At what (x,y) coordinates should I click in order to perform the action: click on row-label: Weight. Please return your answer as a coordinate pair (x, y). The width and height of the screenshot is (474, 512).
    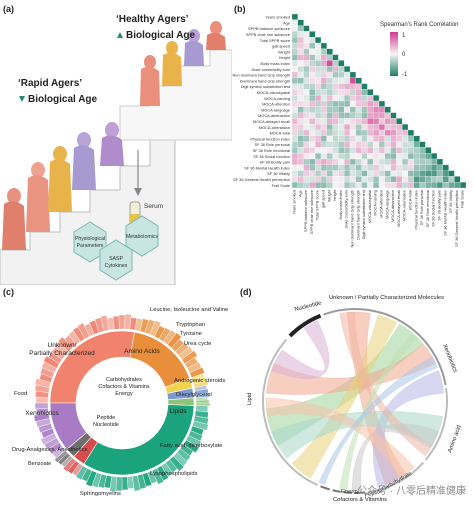
    Looking at the image, I should click on (284, 51).